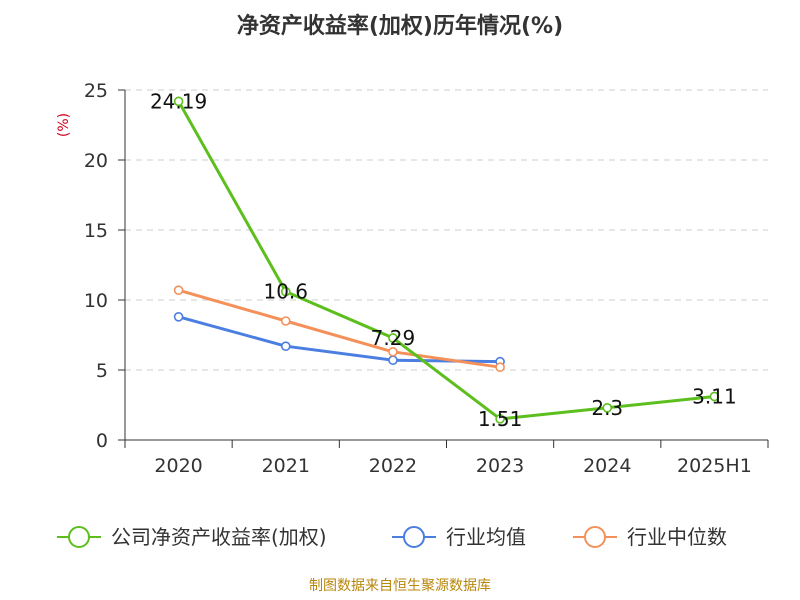  Describe the element at coordinates (286, 466) in the screenshot. I see `x-tick-label: 2021` at that location.